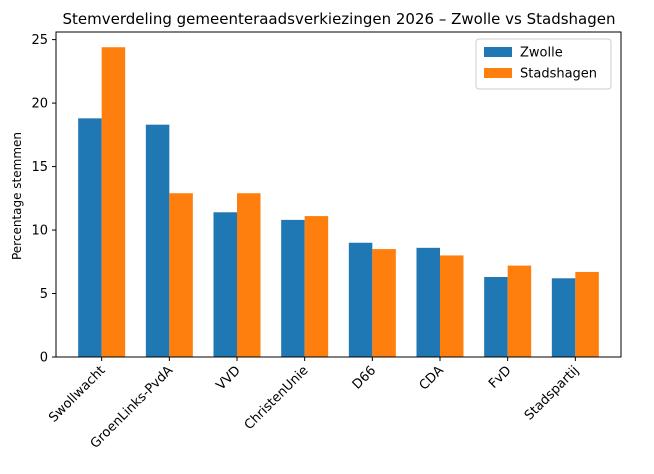 The width and height of the screenshot is (654, 474). I want to click on bar-stadshagen-groenlinks-pvda, so click(181, 275).